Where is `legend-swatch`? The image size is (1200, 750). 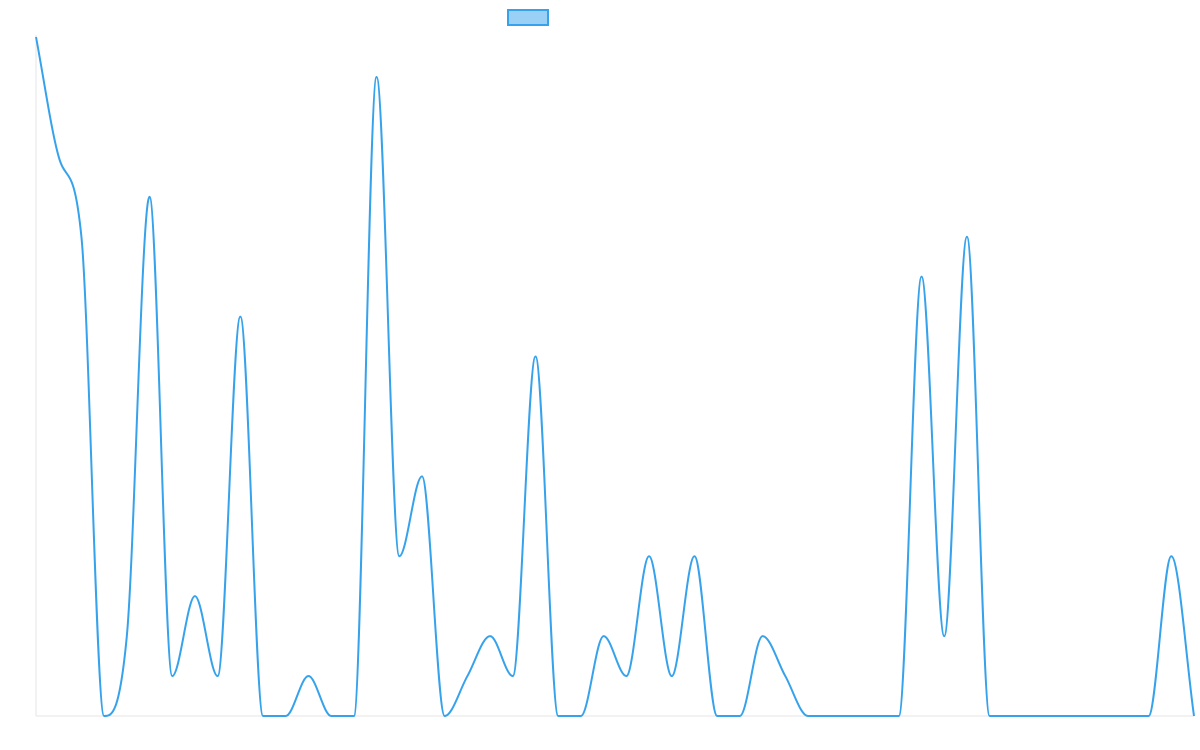
legend-swatch is located at coordinates (528, 17).